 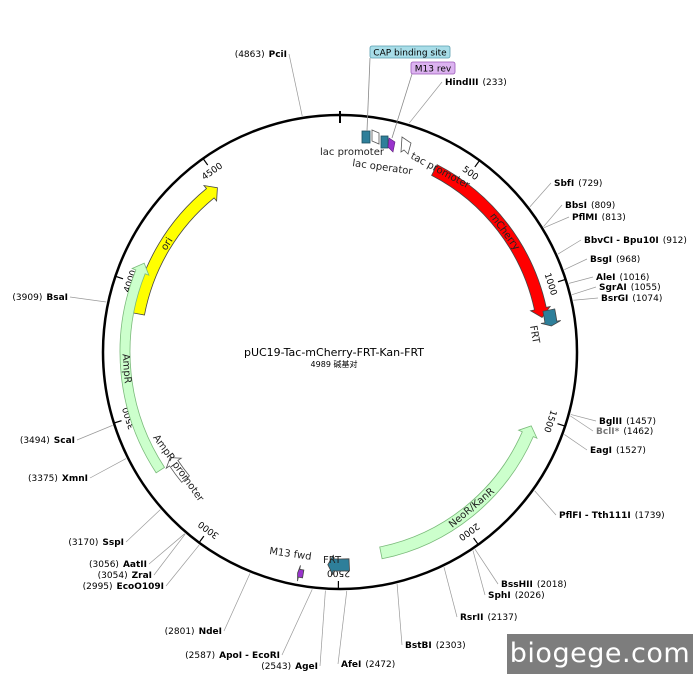 What do you see at coordinates (516, 596) in the screenshot?
I see `enzyme-site: SphI (2026)` at bounding box center [516, 596].